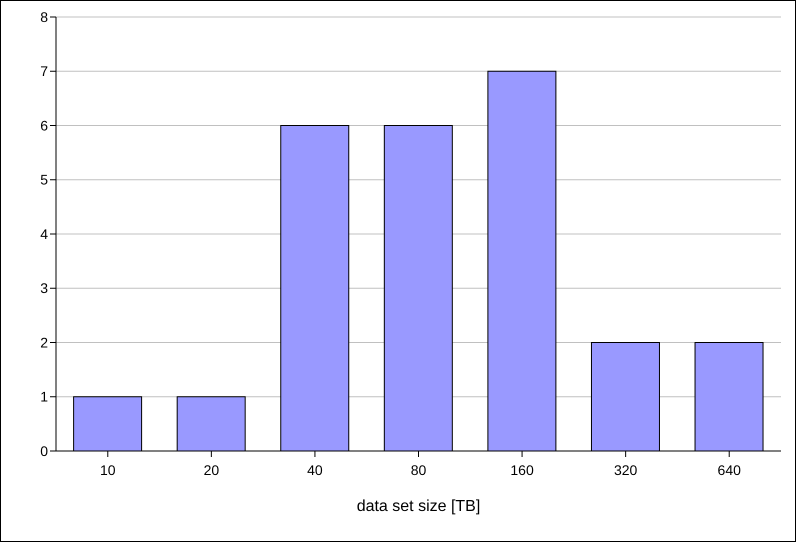 The width and height of the screenshot is (796, 542). Describe the element at coordinates (44, 71) in the screenshot. I see `y-tick-label: 7` at that location.